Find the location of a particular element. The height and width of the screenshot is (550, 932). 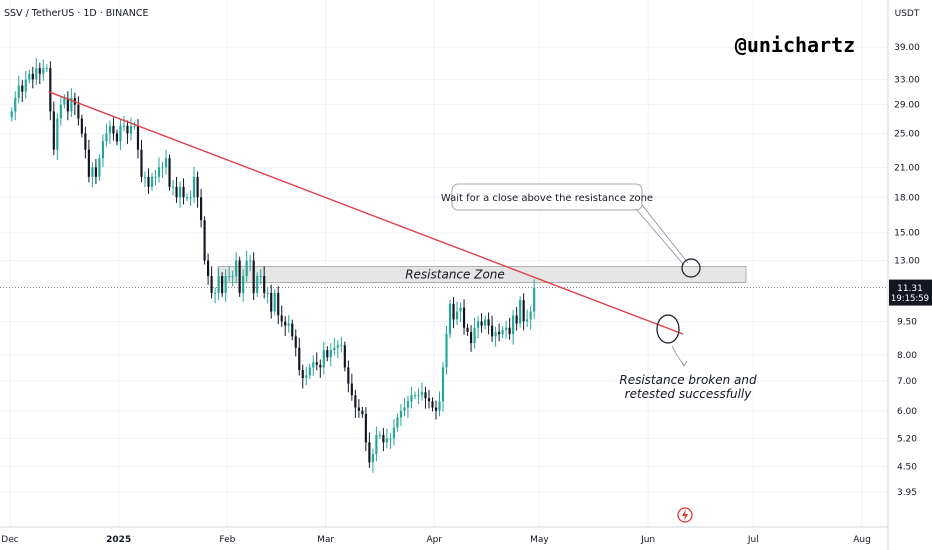

date-tick-label: Jul is located at coordinates (753, 540).